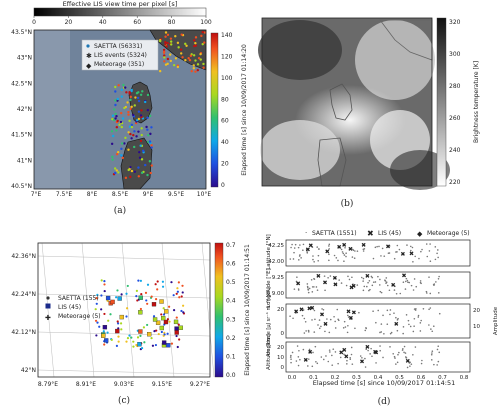 This screenshot has height=414, width=500. Describe the element at coordinates (283, 368) in the screenshot. I see `panel-d-ytick: 0` at that location.